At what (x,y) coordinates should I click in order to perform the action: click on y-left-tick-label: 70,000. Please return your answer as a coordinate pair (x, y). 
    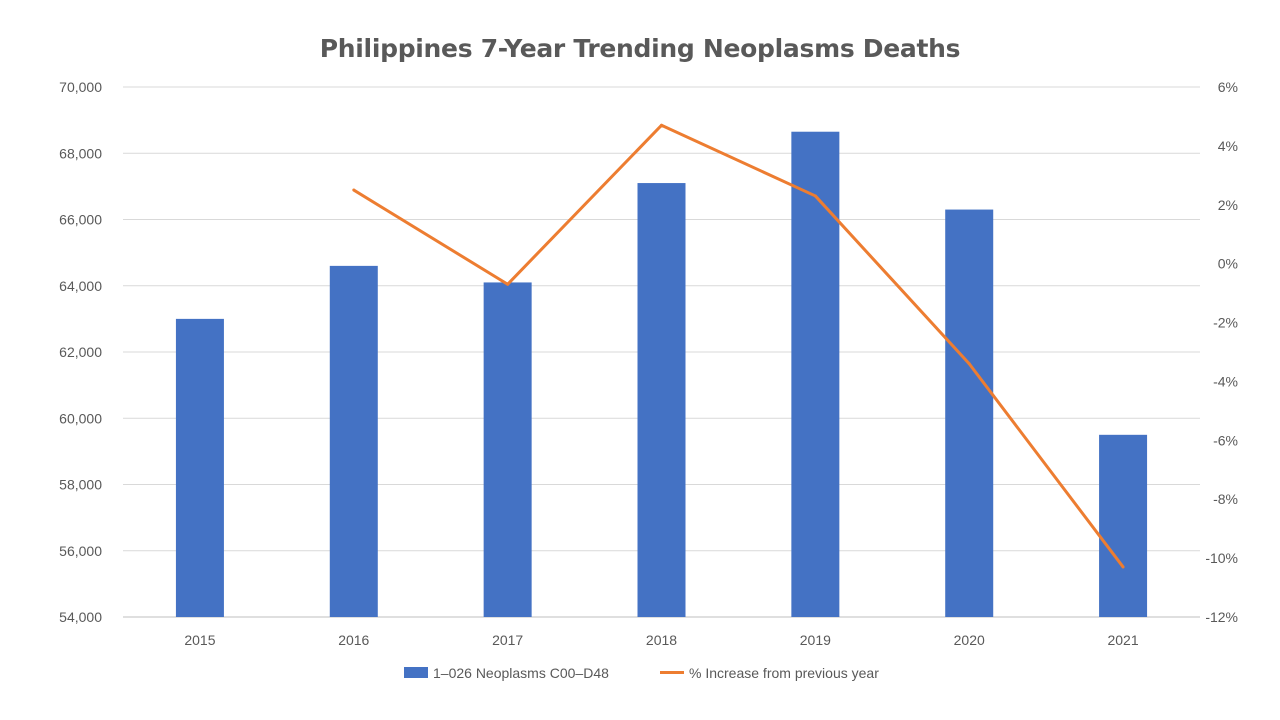
    Looking at the image, I should click on (80, 87).